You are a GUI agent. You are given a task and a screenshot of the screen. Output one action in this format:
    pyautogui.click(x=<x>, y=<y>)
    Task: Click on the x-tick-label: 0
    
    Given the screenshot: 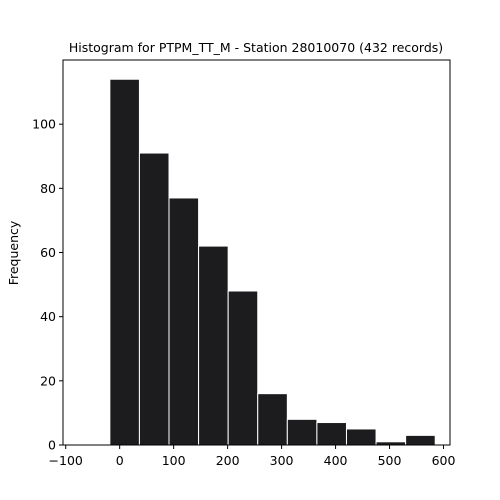 What is the action you would take?
    pyautogui.click(x=120, y=460)
    